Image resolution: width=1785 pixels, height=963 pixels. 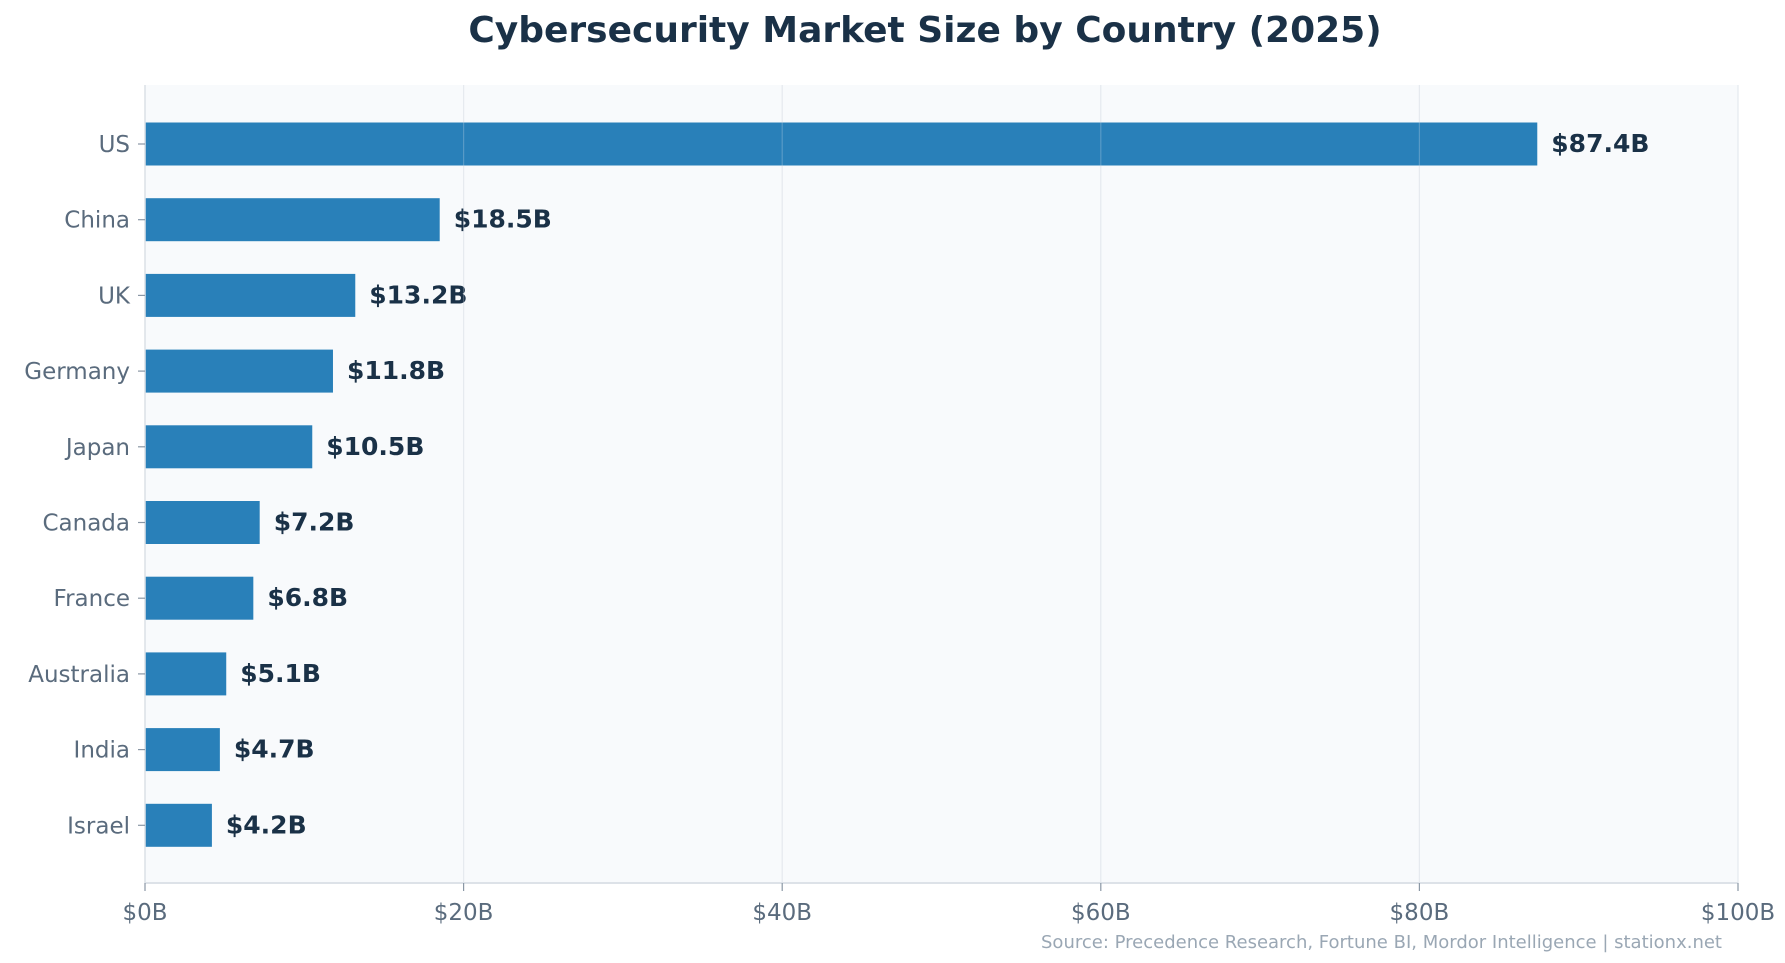 What do you see at coordinates (375, 446) in the screenshot?
I see `data-label: $10.5B` at bounding box center [375, 446].